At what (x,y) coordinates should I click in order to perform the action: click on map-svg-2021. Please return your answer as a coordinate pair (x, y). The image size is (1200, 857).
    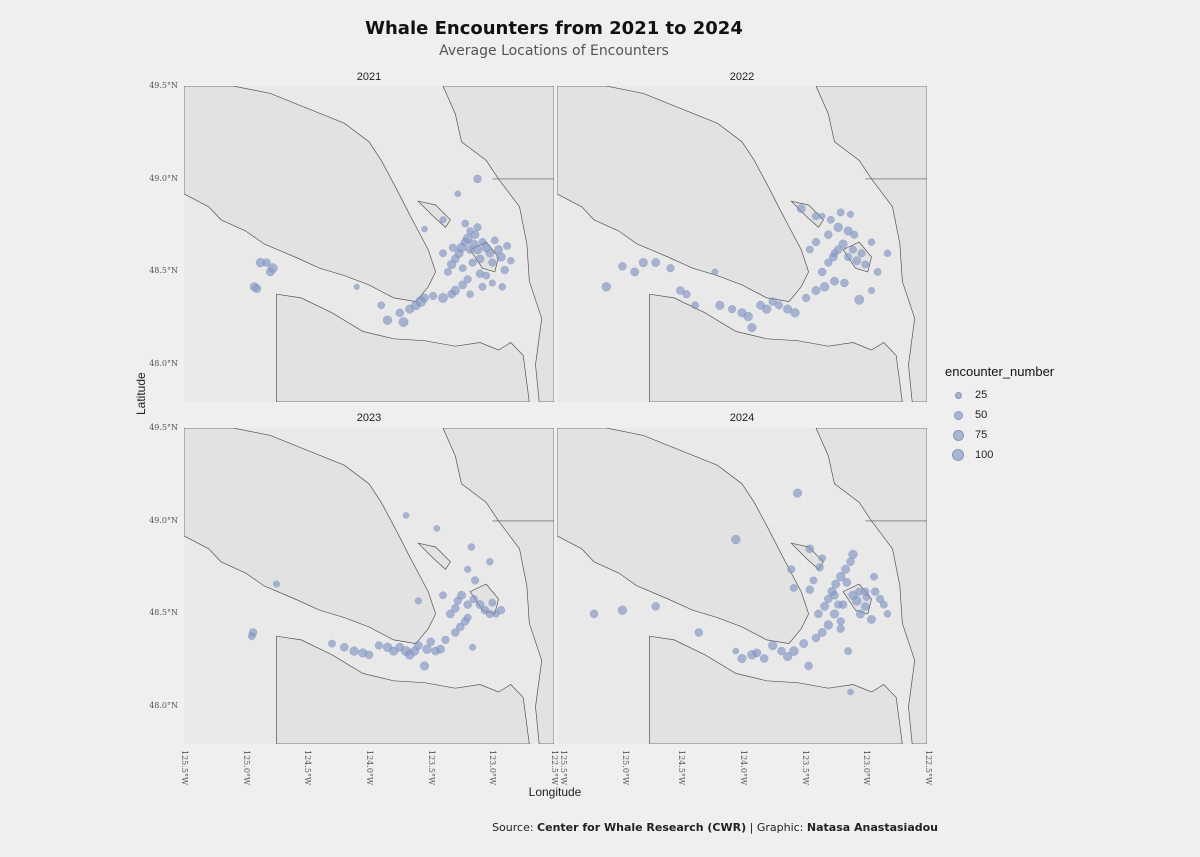
    Looking at the image, I should click on (369, 244).